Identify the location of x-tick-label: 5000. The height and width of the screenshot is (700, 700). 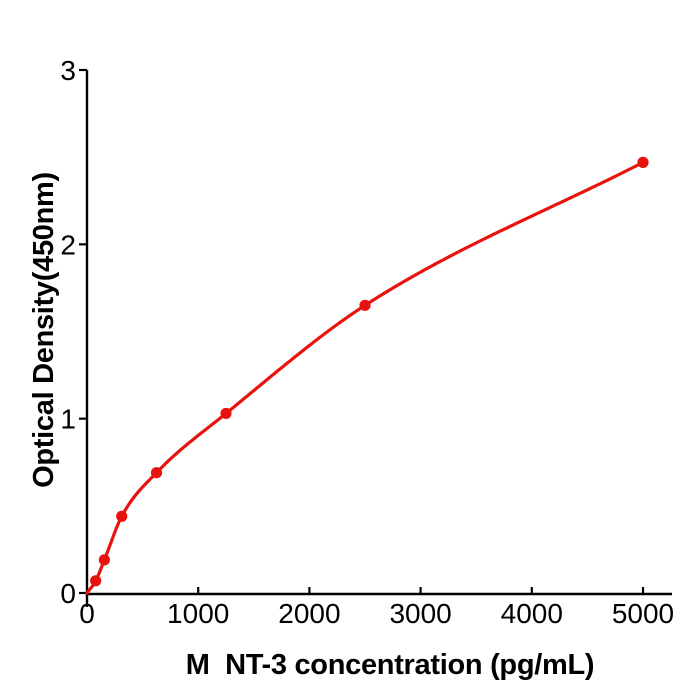
(643, 613).